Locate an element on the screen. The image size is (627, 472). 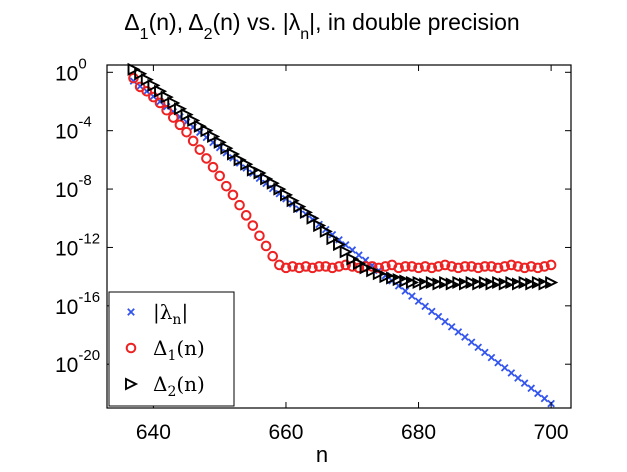
y-tick-label: 10⁻¹⁶ is located at coordinates (77, 304).